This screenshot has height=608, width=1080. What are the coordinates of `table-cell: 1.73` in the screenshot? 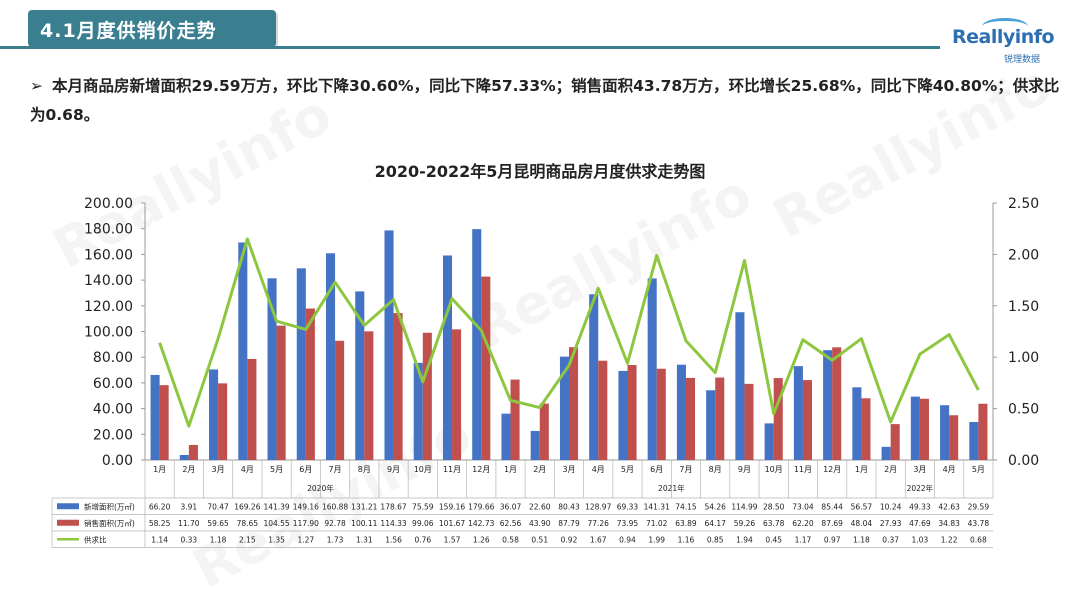 It's located at (335, 539).